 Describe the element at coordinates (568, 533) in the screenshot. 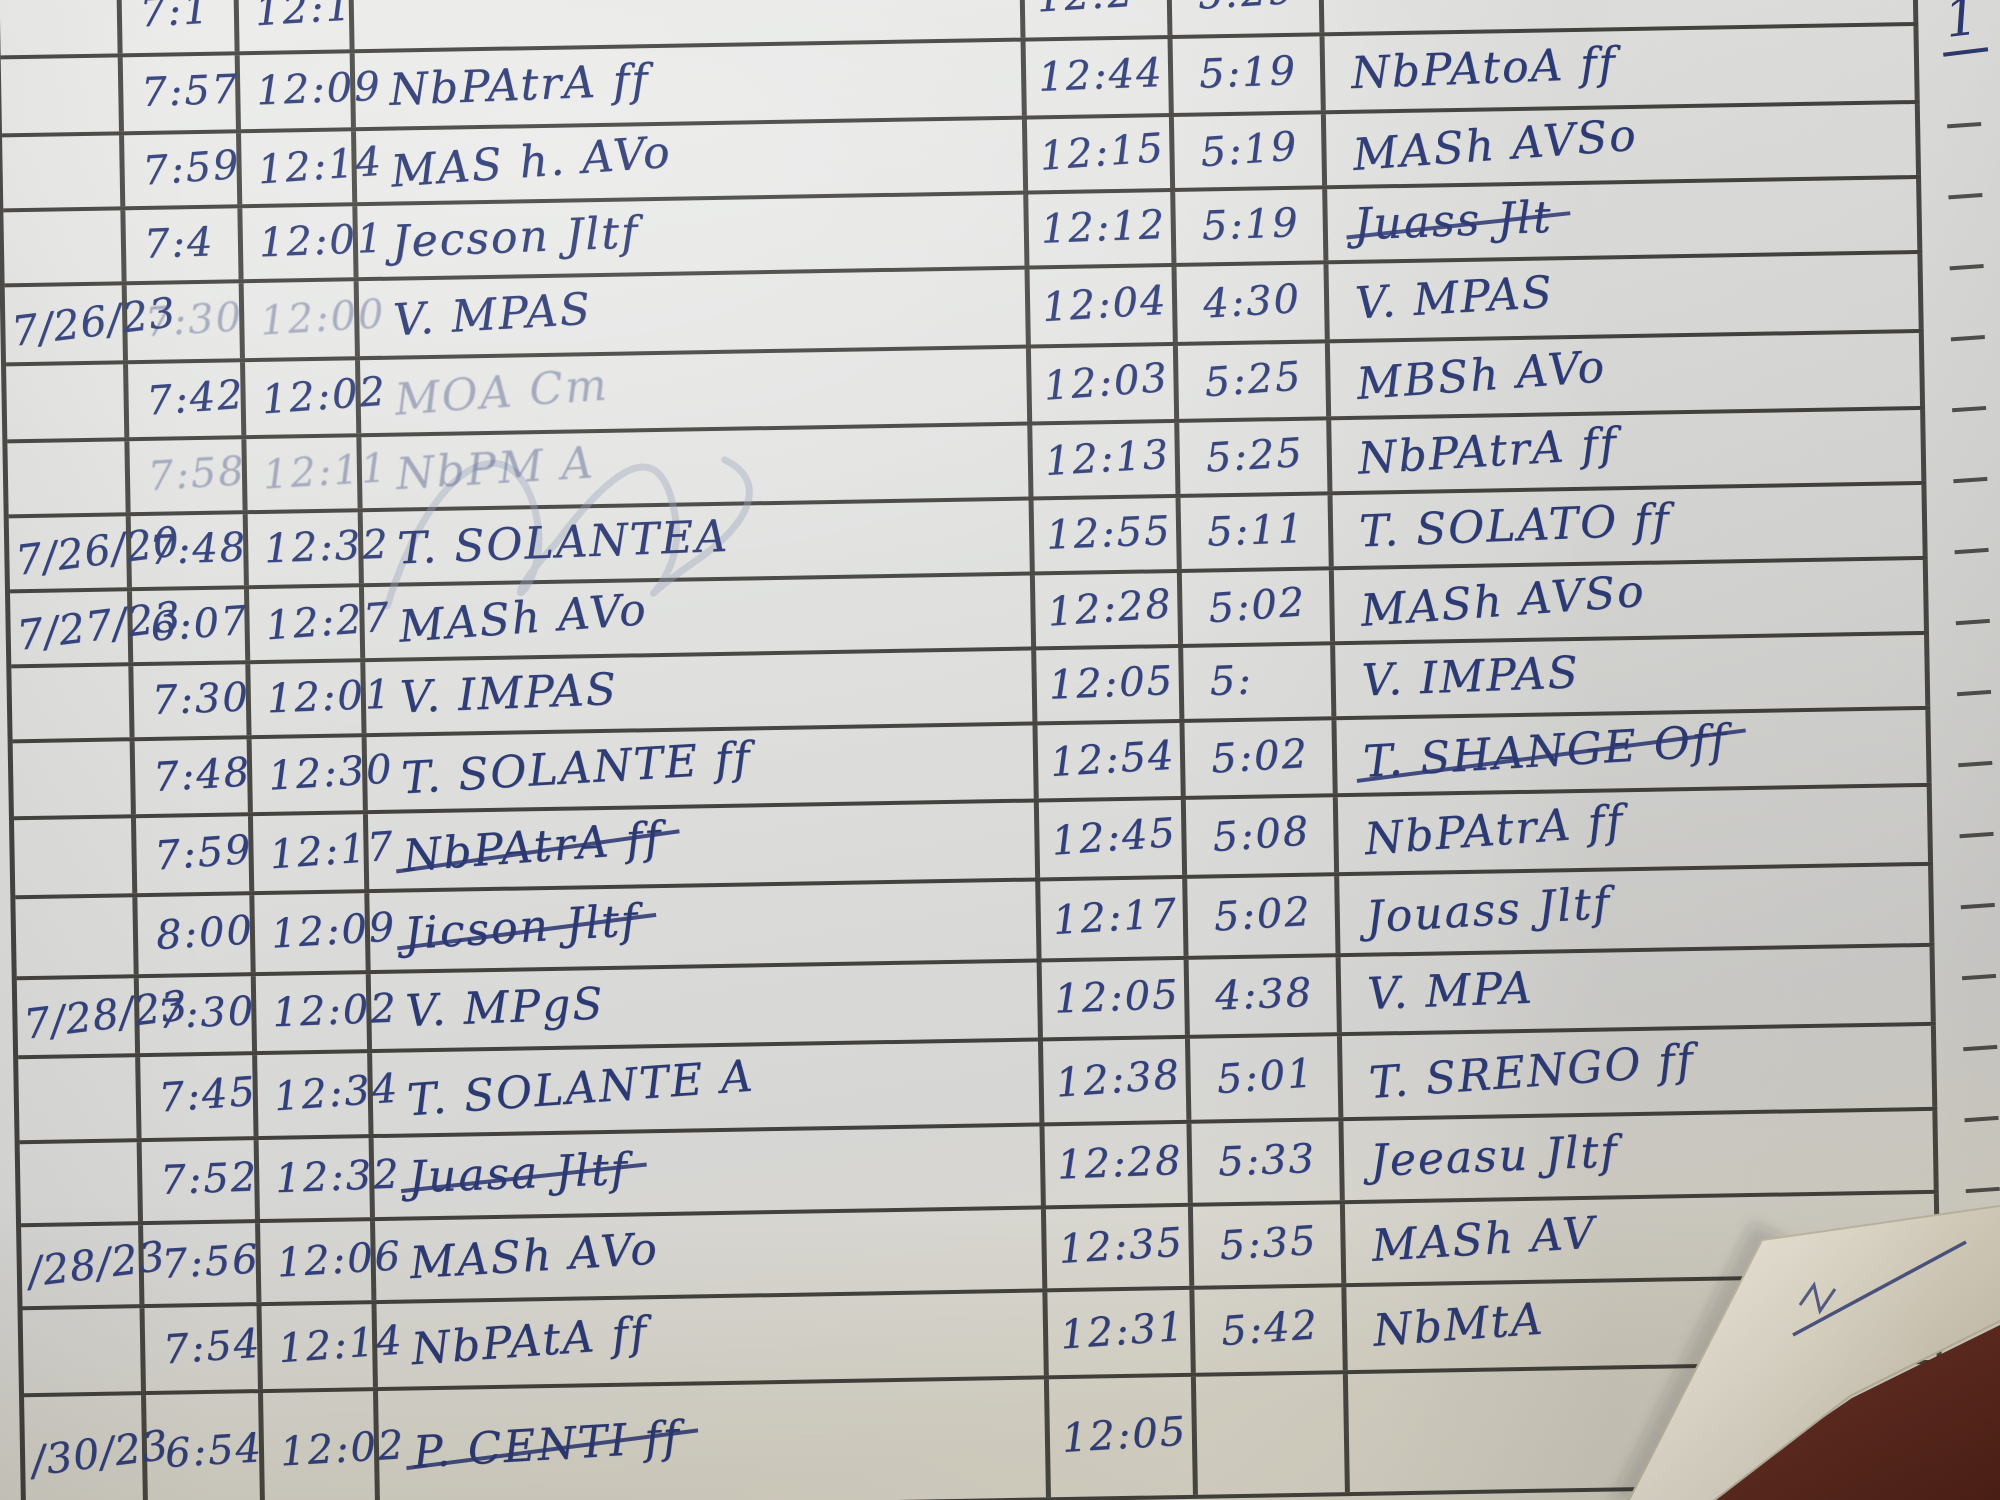

I see `ghost-scribble` at that location.